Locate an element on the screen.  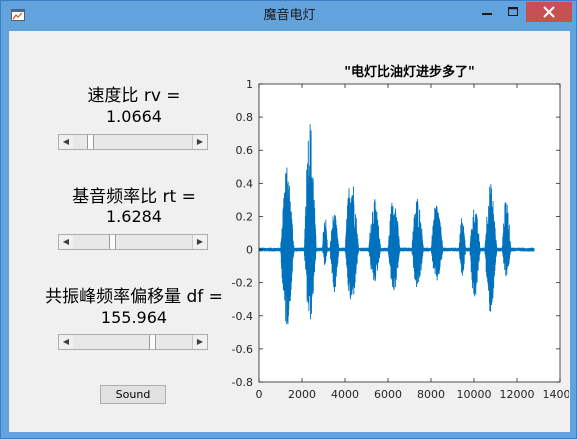
df-slider: ◀ ▶ is located at coordinates (133, 342).